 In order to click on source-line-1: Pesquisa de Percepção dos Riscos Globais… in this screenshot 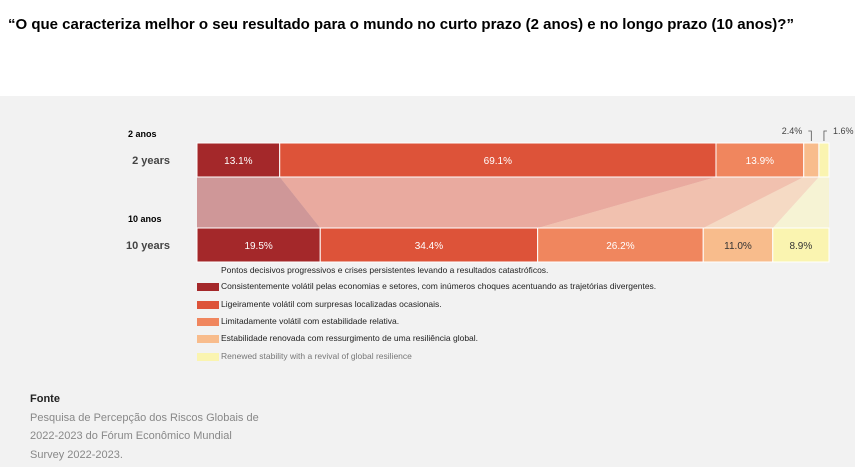, I will do `click(144, 418)`.